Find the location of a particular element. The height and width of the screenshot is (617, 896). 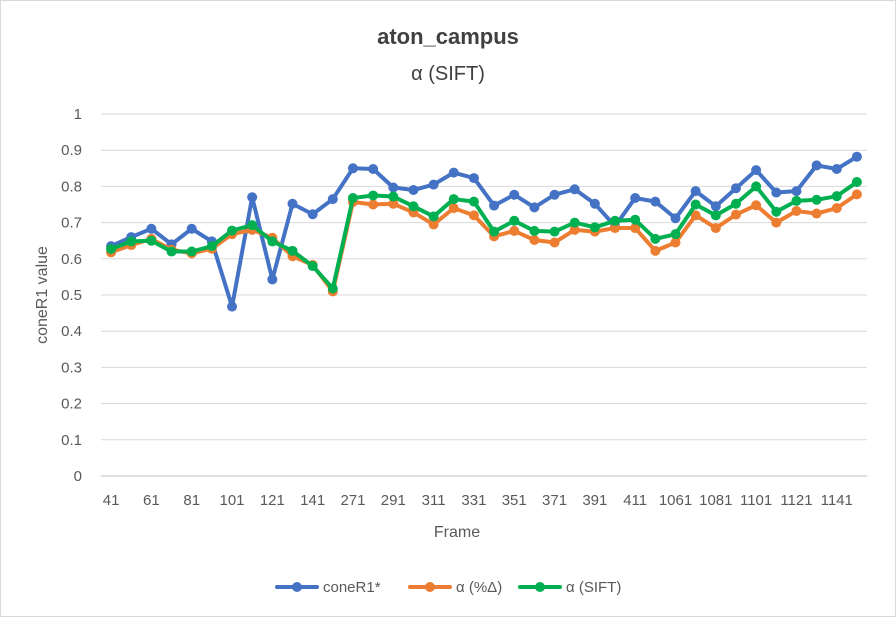

legend-label: α (SIFT) is located at coordinates (593, 587).